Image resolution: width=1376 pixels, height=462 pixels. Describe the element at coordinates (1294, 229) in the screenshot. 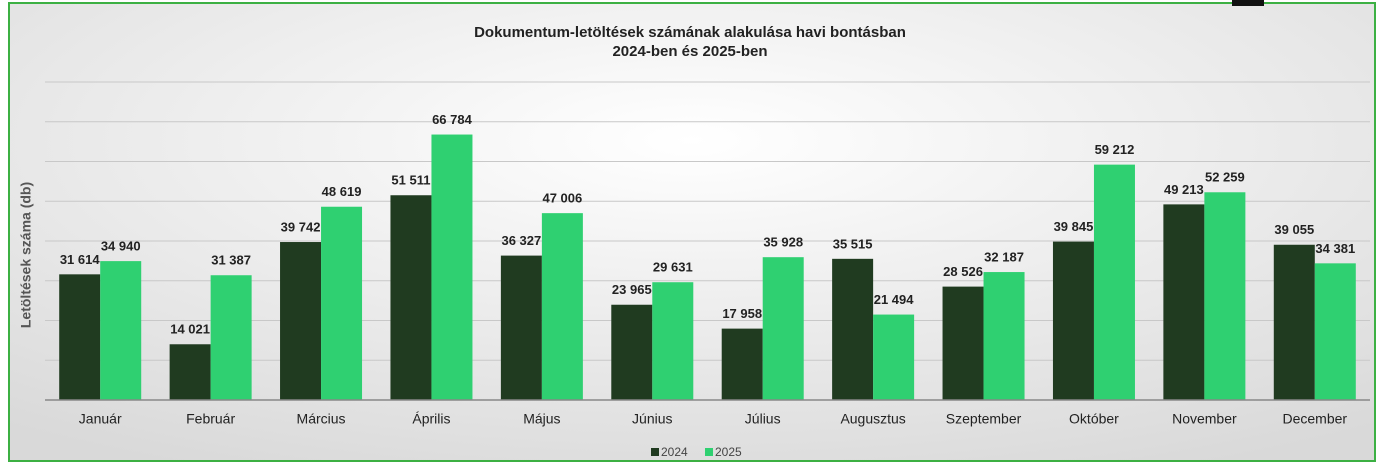

I see `value-label: 39 055` at that location.